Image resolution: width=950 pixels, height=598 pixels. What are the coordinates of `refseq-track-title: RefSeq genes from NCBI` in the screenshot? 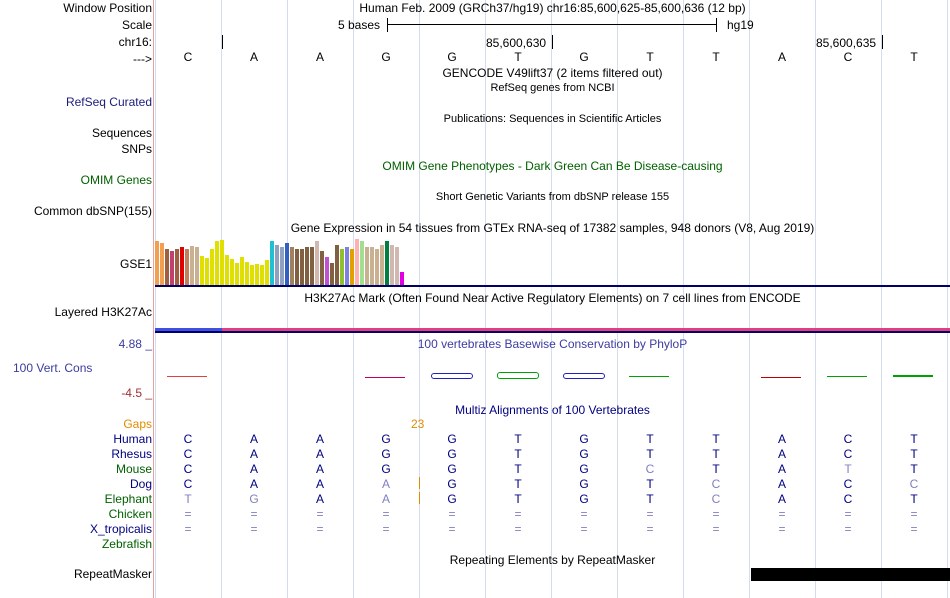 It's located at (552, 88).